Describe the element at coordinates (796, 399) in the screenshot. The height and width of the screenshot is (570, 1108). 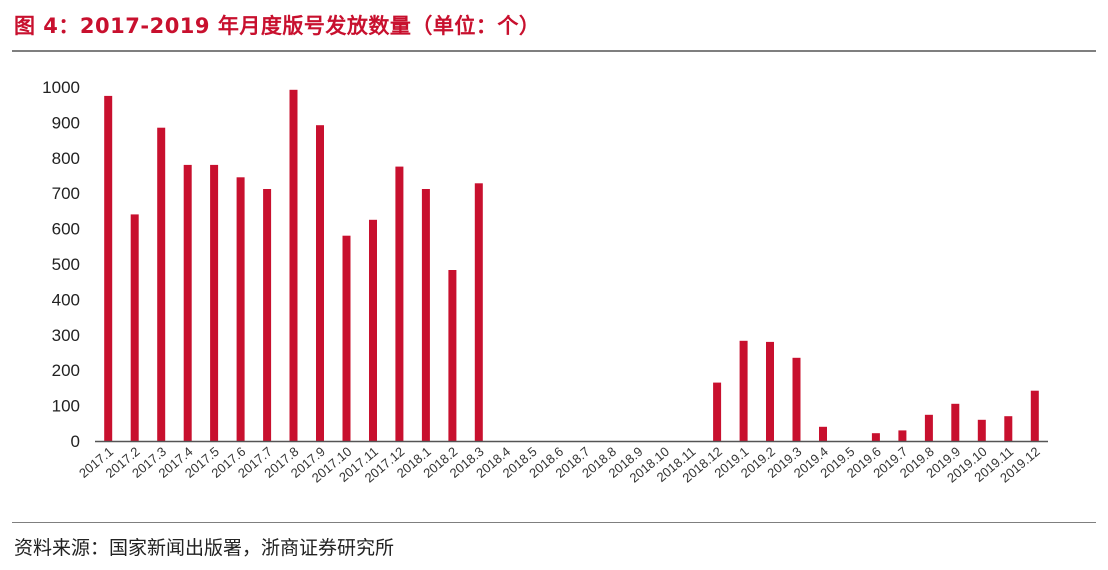
I see `bar-2019.3` at that location.